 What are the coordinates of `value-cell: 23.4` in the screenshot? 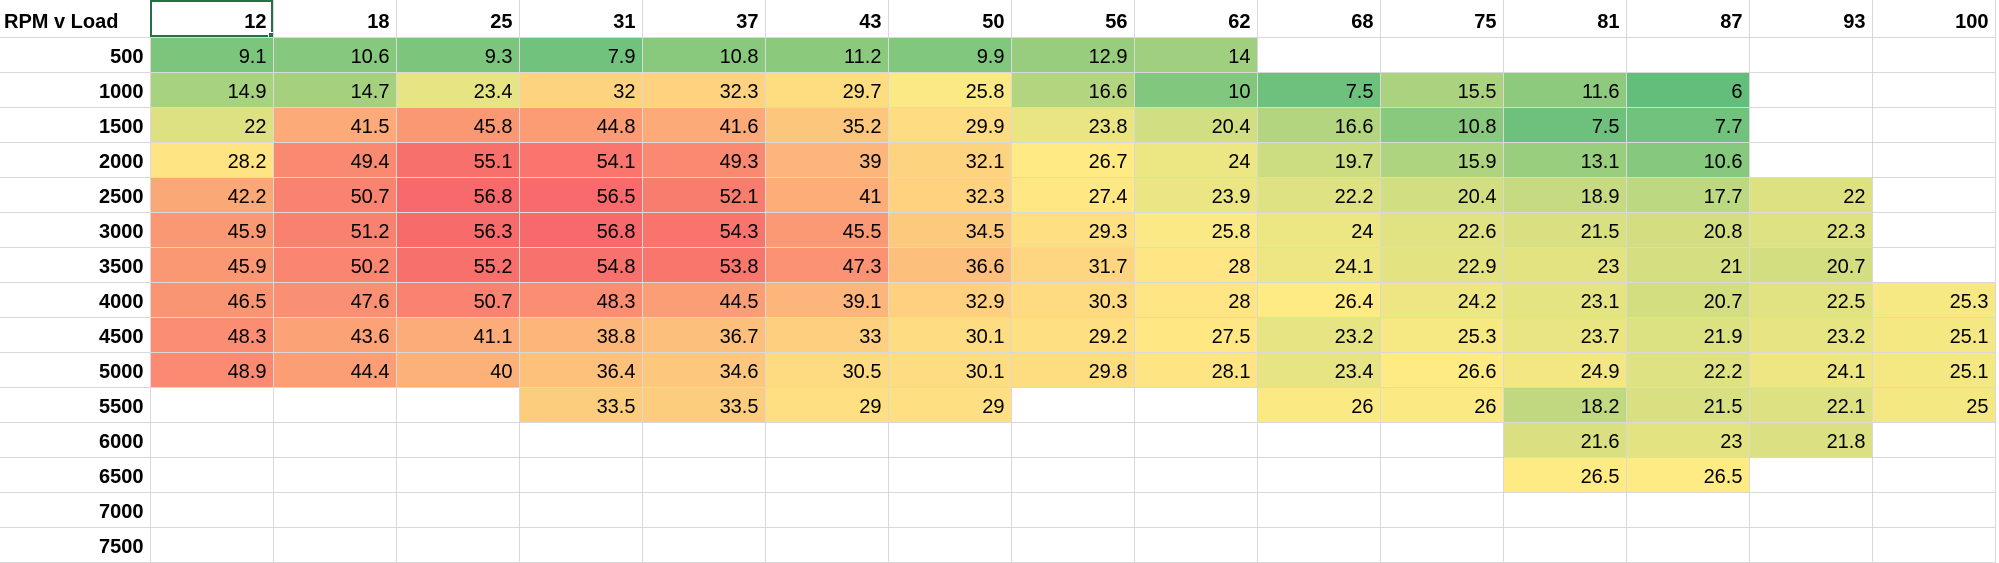 It's located at (1319, 370).